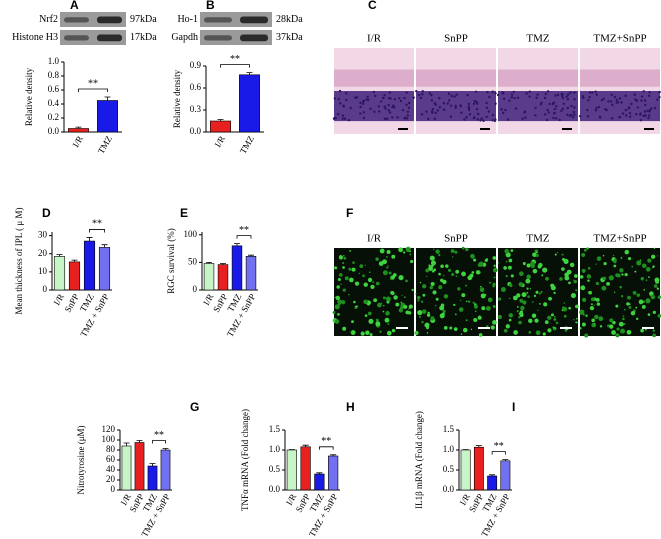 This screenshot has width=661, height=539. Describe the element at coordinates (43, 253) in the screenshot. I see `y-tick-label: 20` at that location.